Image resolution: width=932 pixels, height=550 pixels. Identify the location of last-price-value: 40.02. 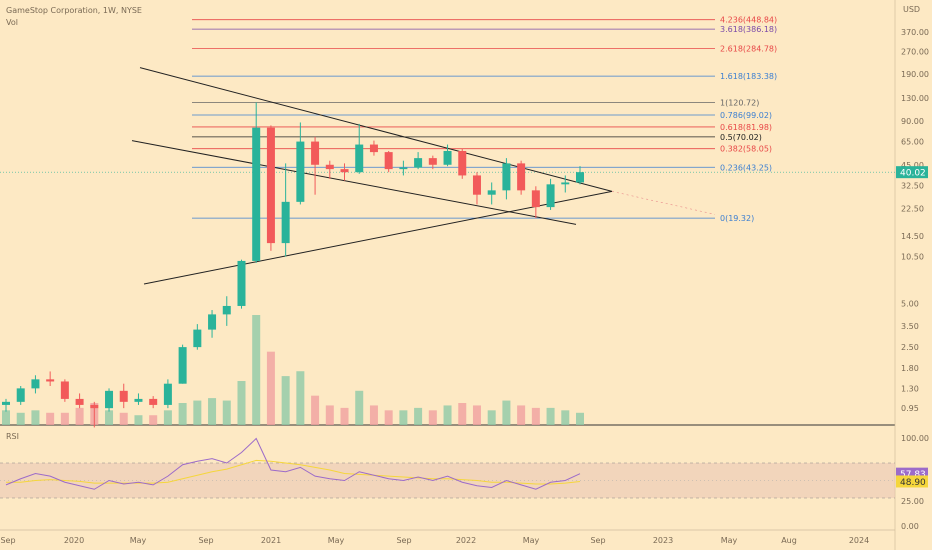
(913, 174).